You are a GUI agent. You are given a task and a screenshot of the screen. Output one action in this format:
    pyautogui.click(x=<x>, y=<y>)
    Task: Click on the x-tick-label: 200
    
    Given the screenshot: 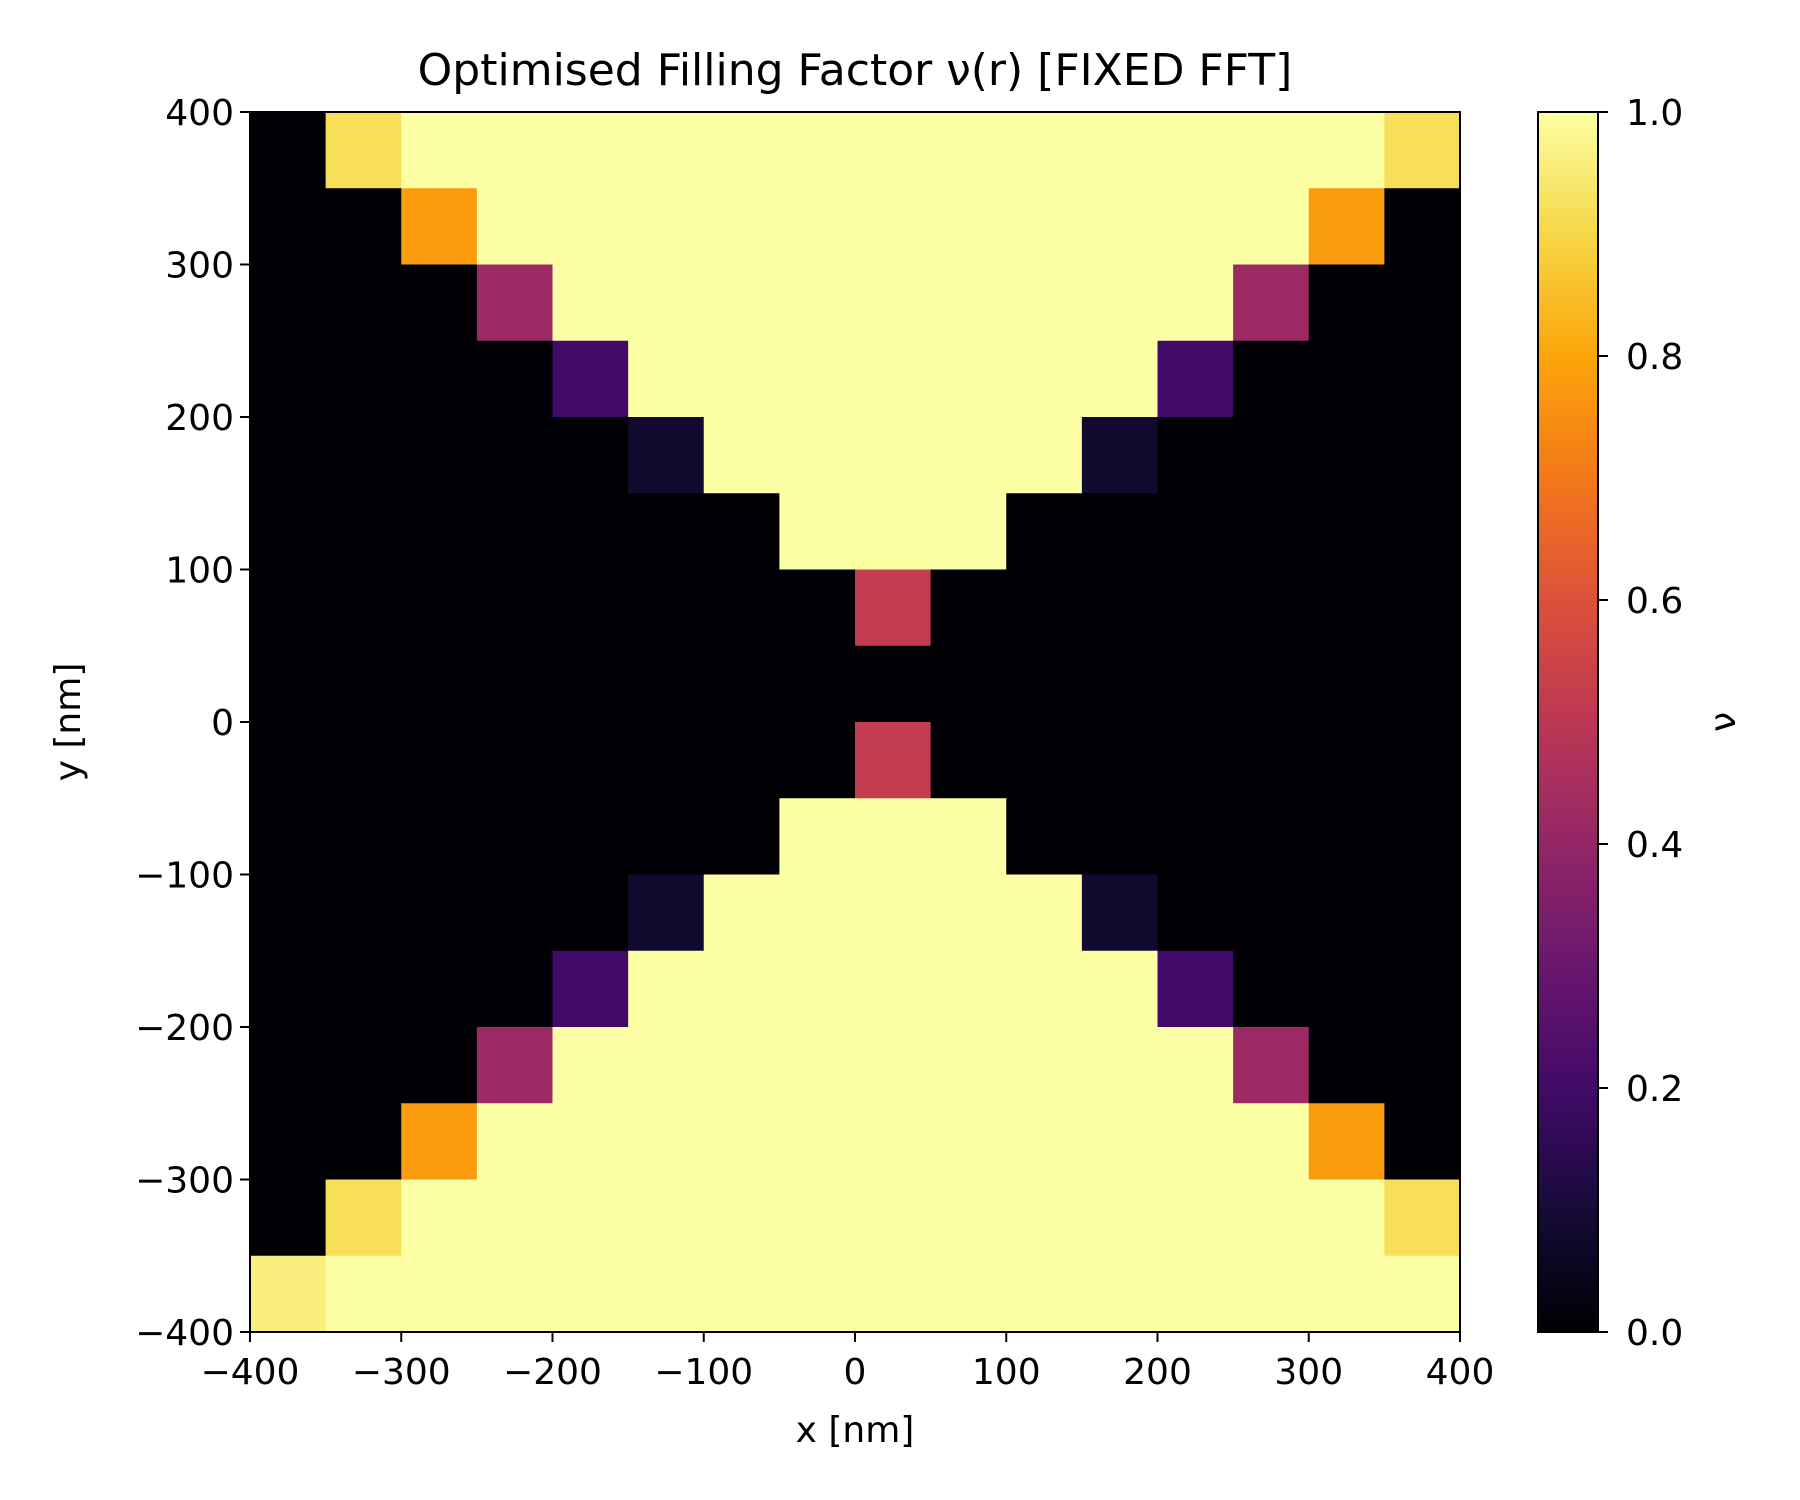 What is the action you would take?
    pyautogui.click(x=1157, y=1372)
    